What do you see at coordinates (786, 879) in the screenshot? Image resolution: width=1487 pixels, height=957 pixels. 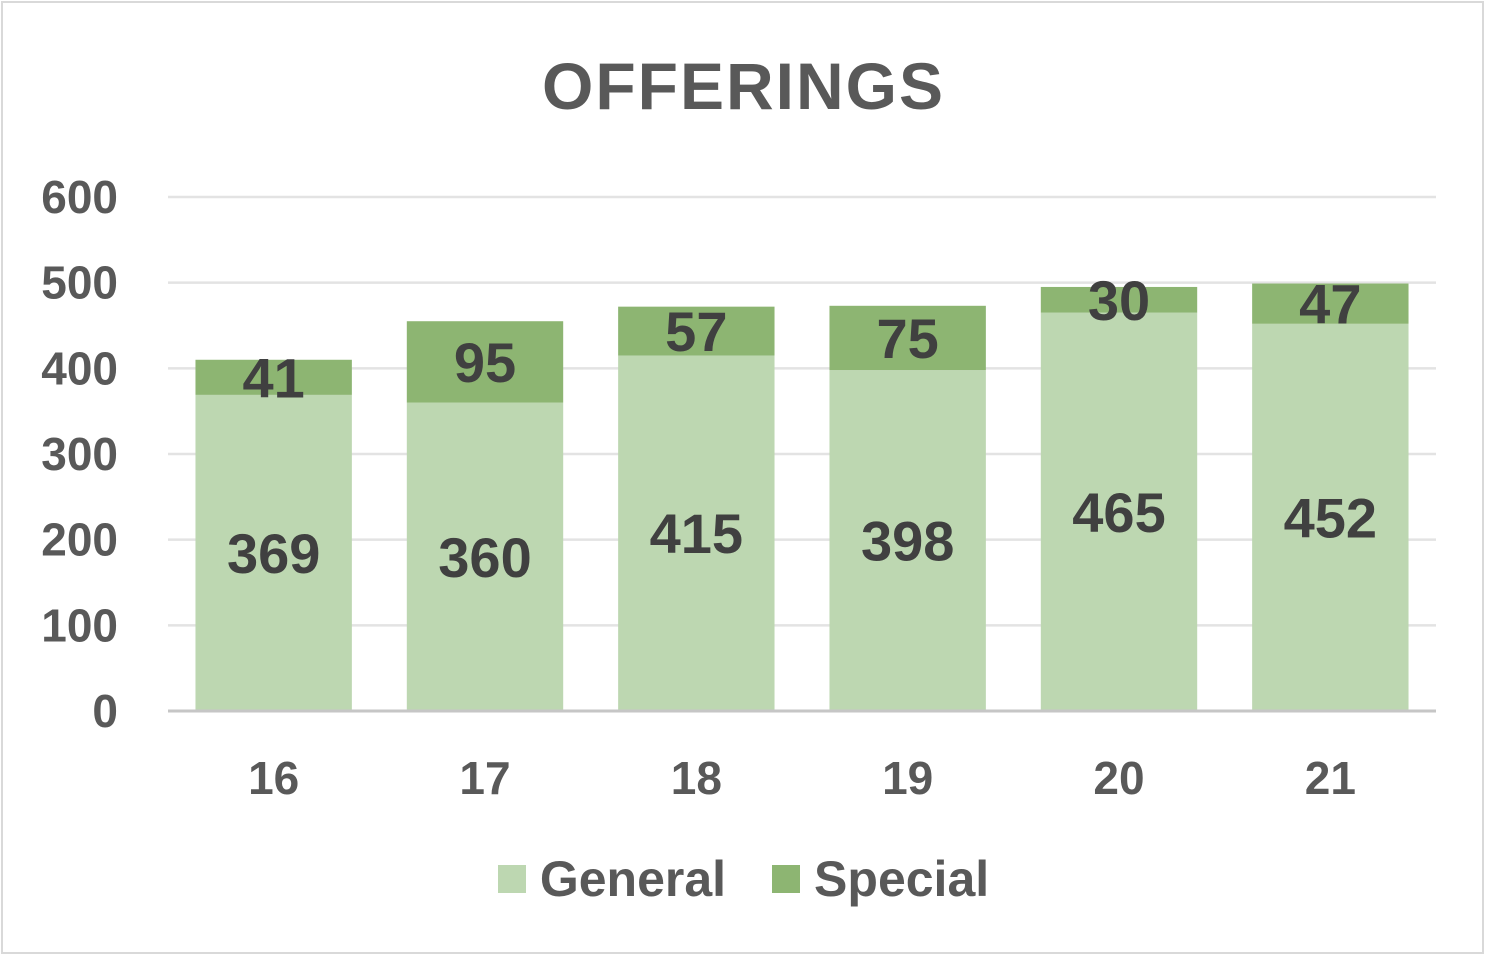 I see `legend-swatch-special` at bounding box center [786, 879].